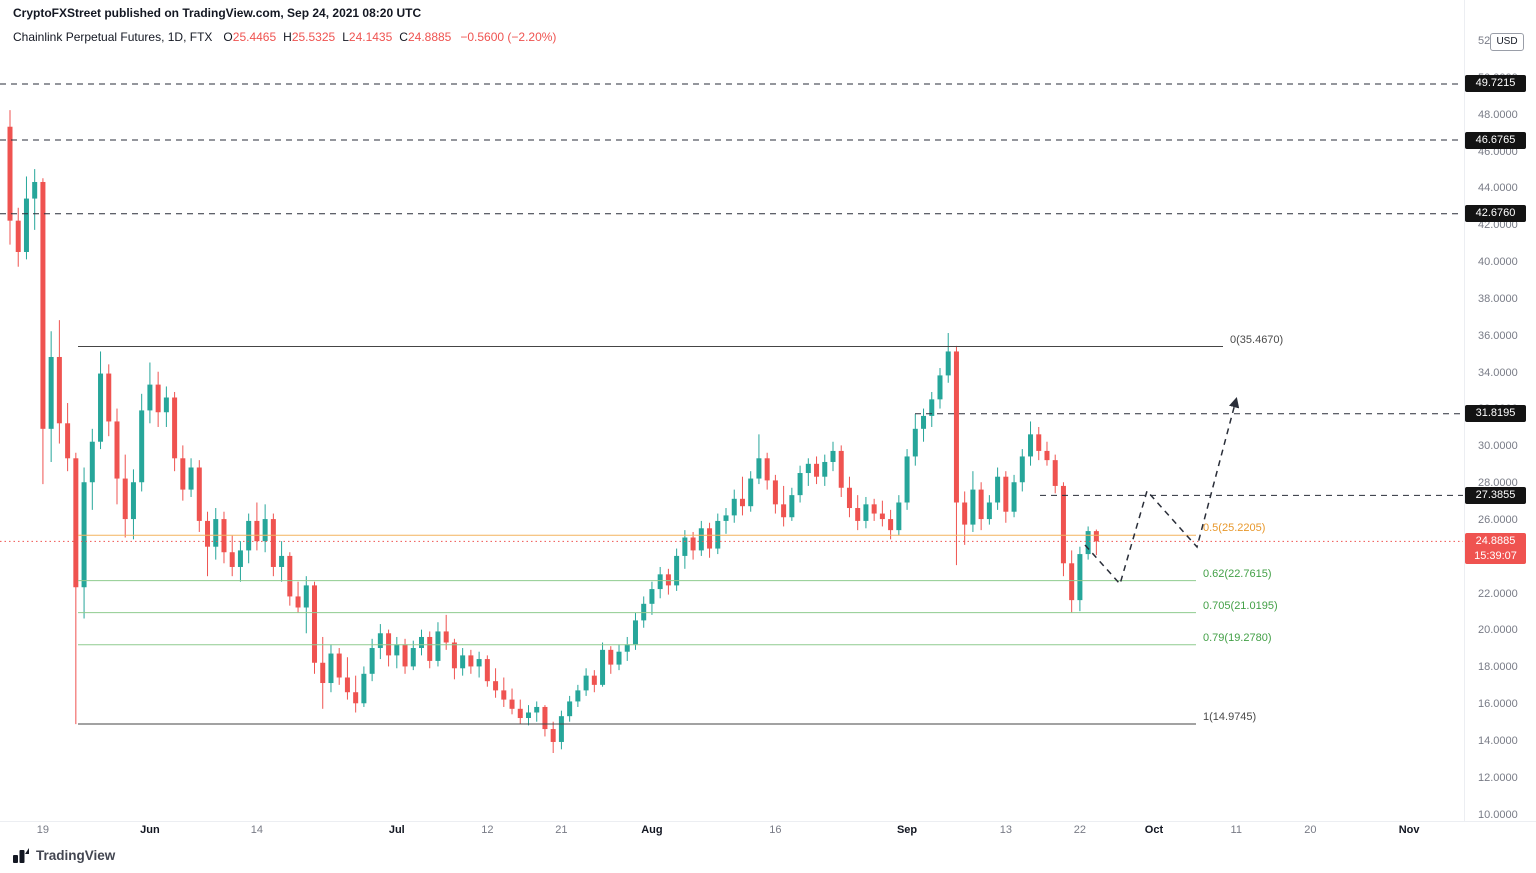 The image size is (1536, 873). Describe the element at coordinates (652, 830) in the screenshot. I see `time-tick-Aug: Aug` at that location.